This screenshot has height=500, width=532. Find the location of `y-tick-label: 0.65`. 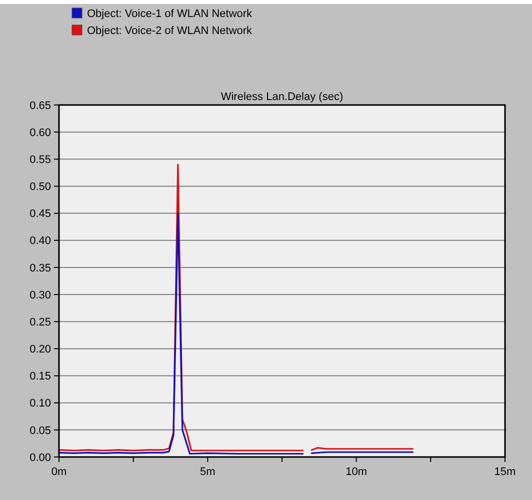

y-tick-label: 0.65 is located at coordinates (40, 106).